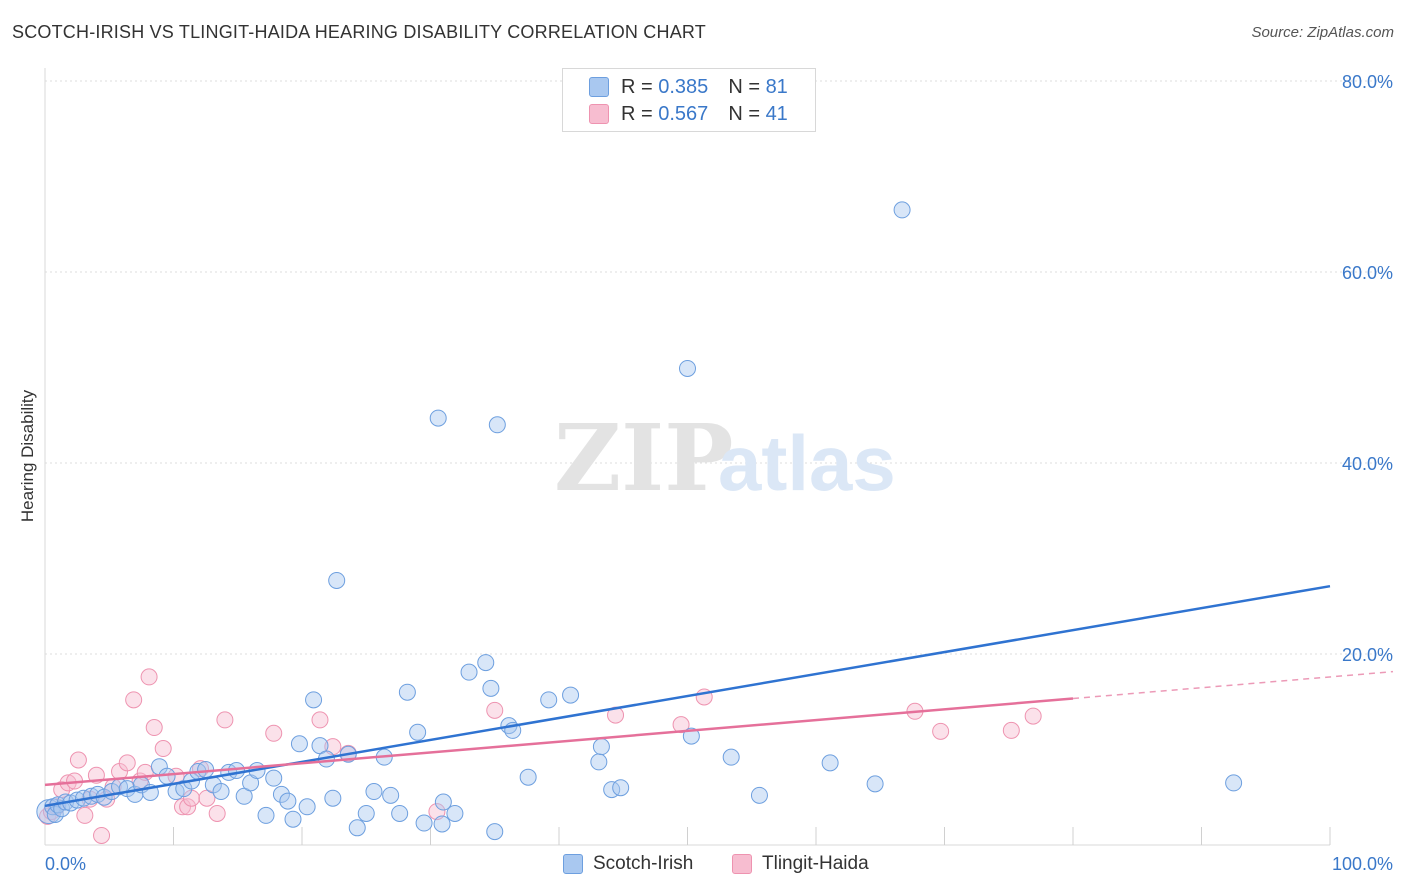  I want to click on y-tick-label: 40.0%, so click(1367, 464).